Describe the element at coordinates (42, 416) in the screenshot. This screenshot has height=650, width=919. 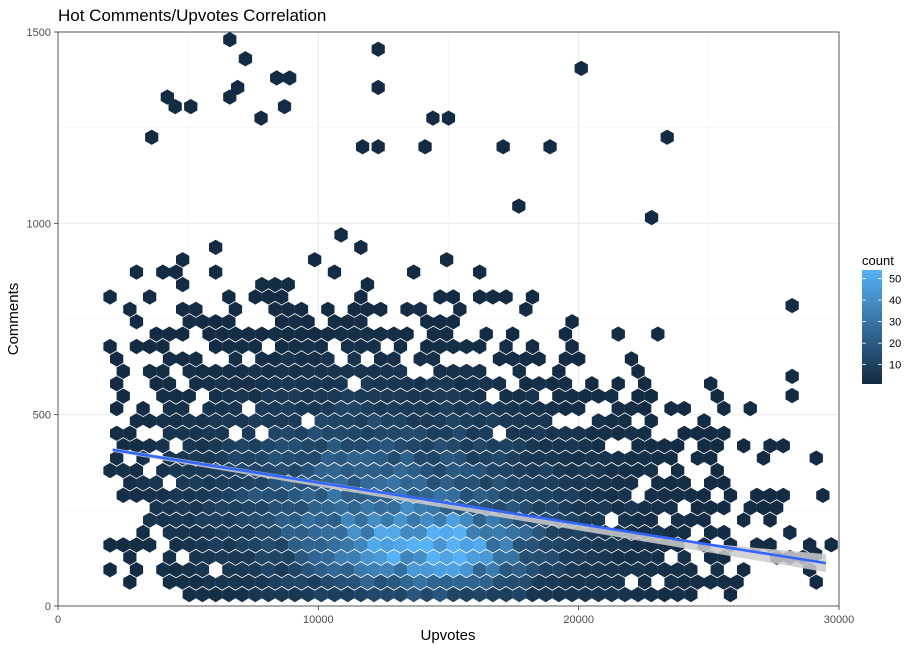
I see `y-tick-label: 500` at that location.